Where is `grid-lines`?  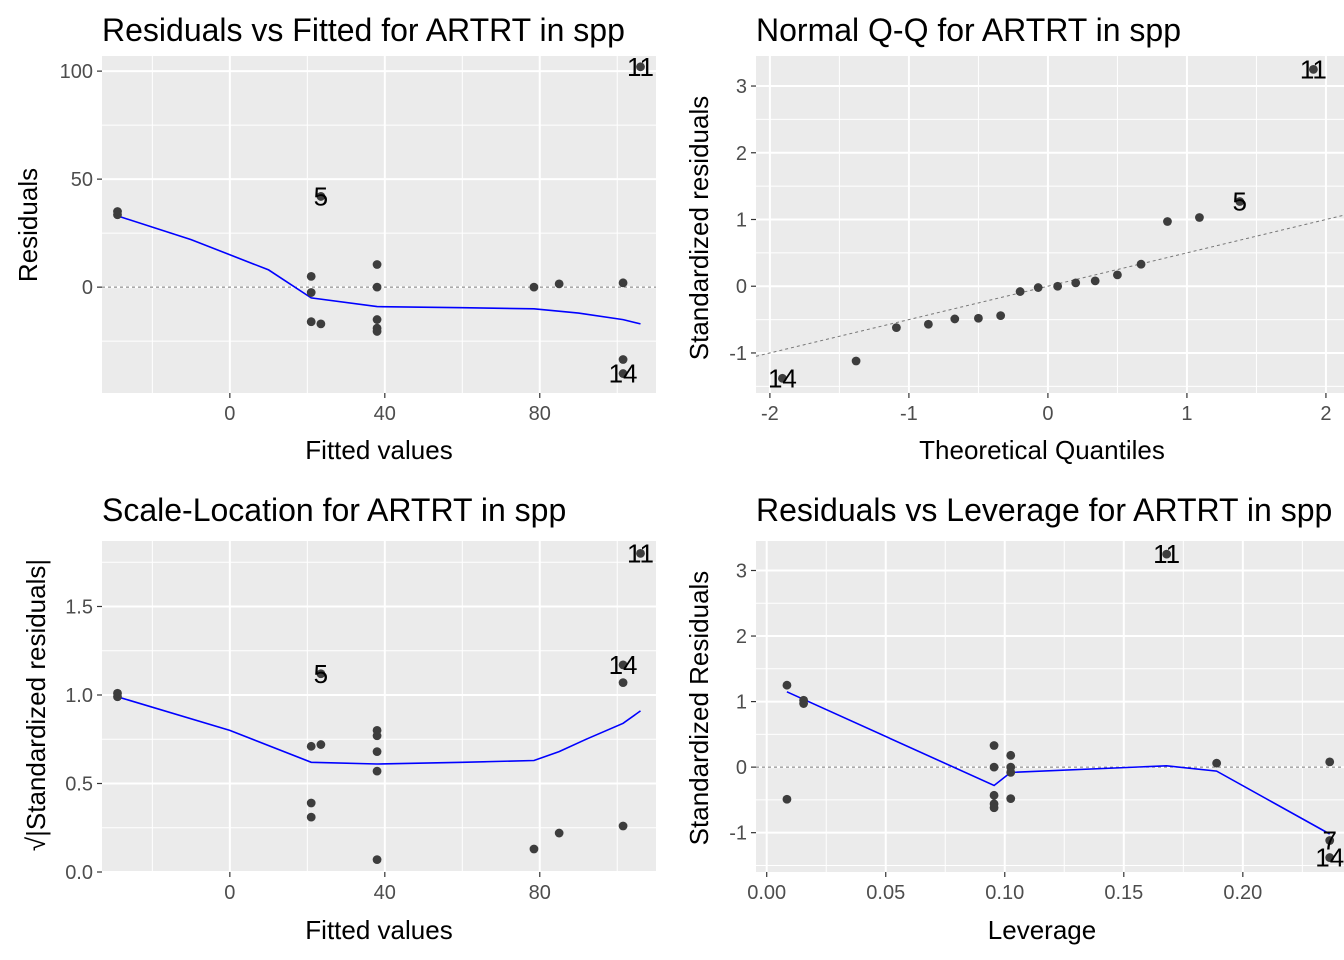 grid-lines is located at coordinates (379, 707).